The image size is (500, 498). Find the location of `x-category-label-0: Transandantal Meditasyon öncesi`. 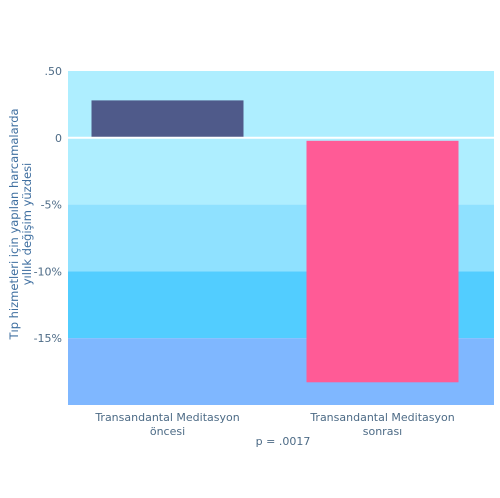

x-category-label-0: Transandantal Meditasyon öncesi is located at coordinates (166, 424).